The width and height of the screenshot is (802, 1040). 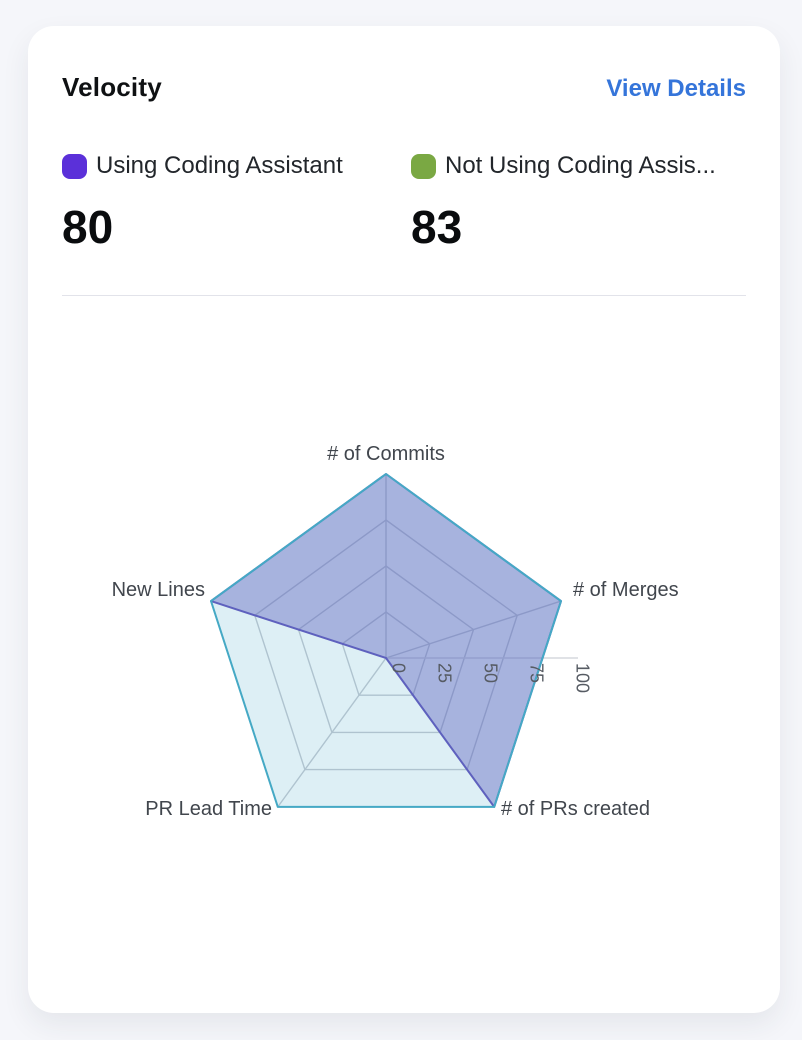 I want to click on legend-value-using: 80, so click(x=88, y=227).